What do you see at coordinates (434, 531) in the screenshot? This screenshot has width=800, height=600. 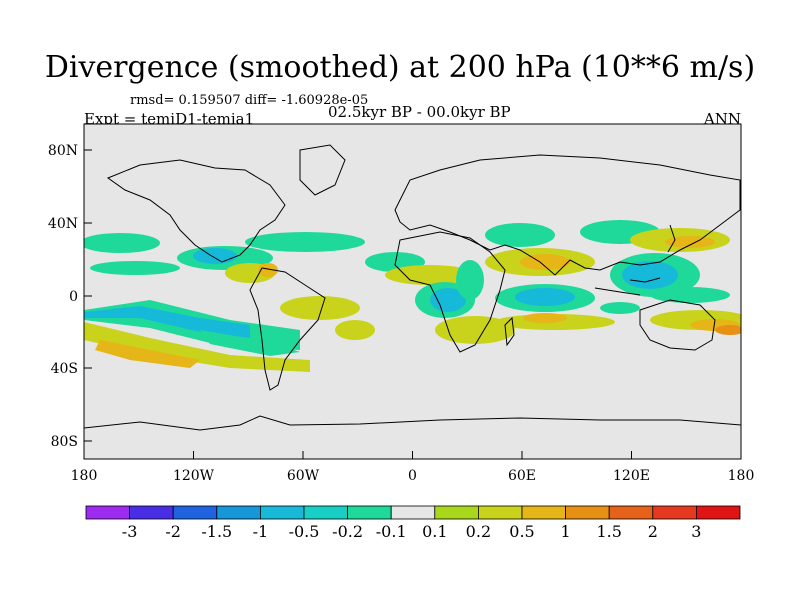 I see `colorbar-label: 0.1` at bounding box center [434, 531].